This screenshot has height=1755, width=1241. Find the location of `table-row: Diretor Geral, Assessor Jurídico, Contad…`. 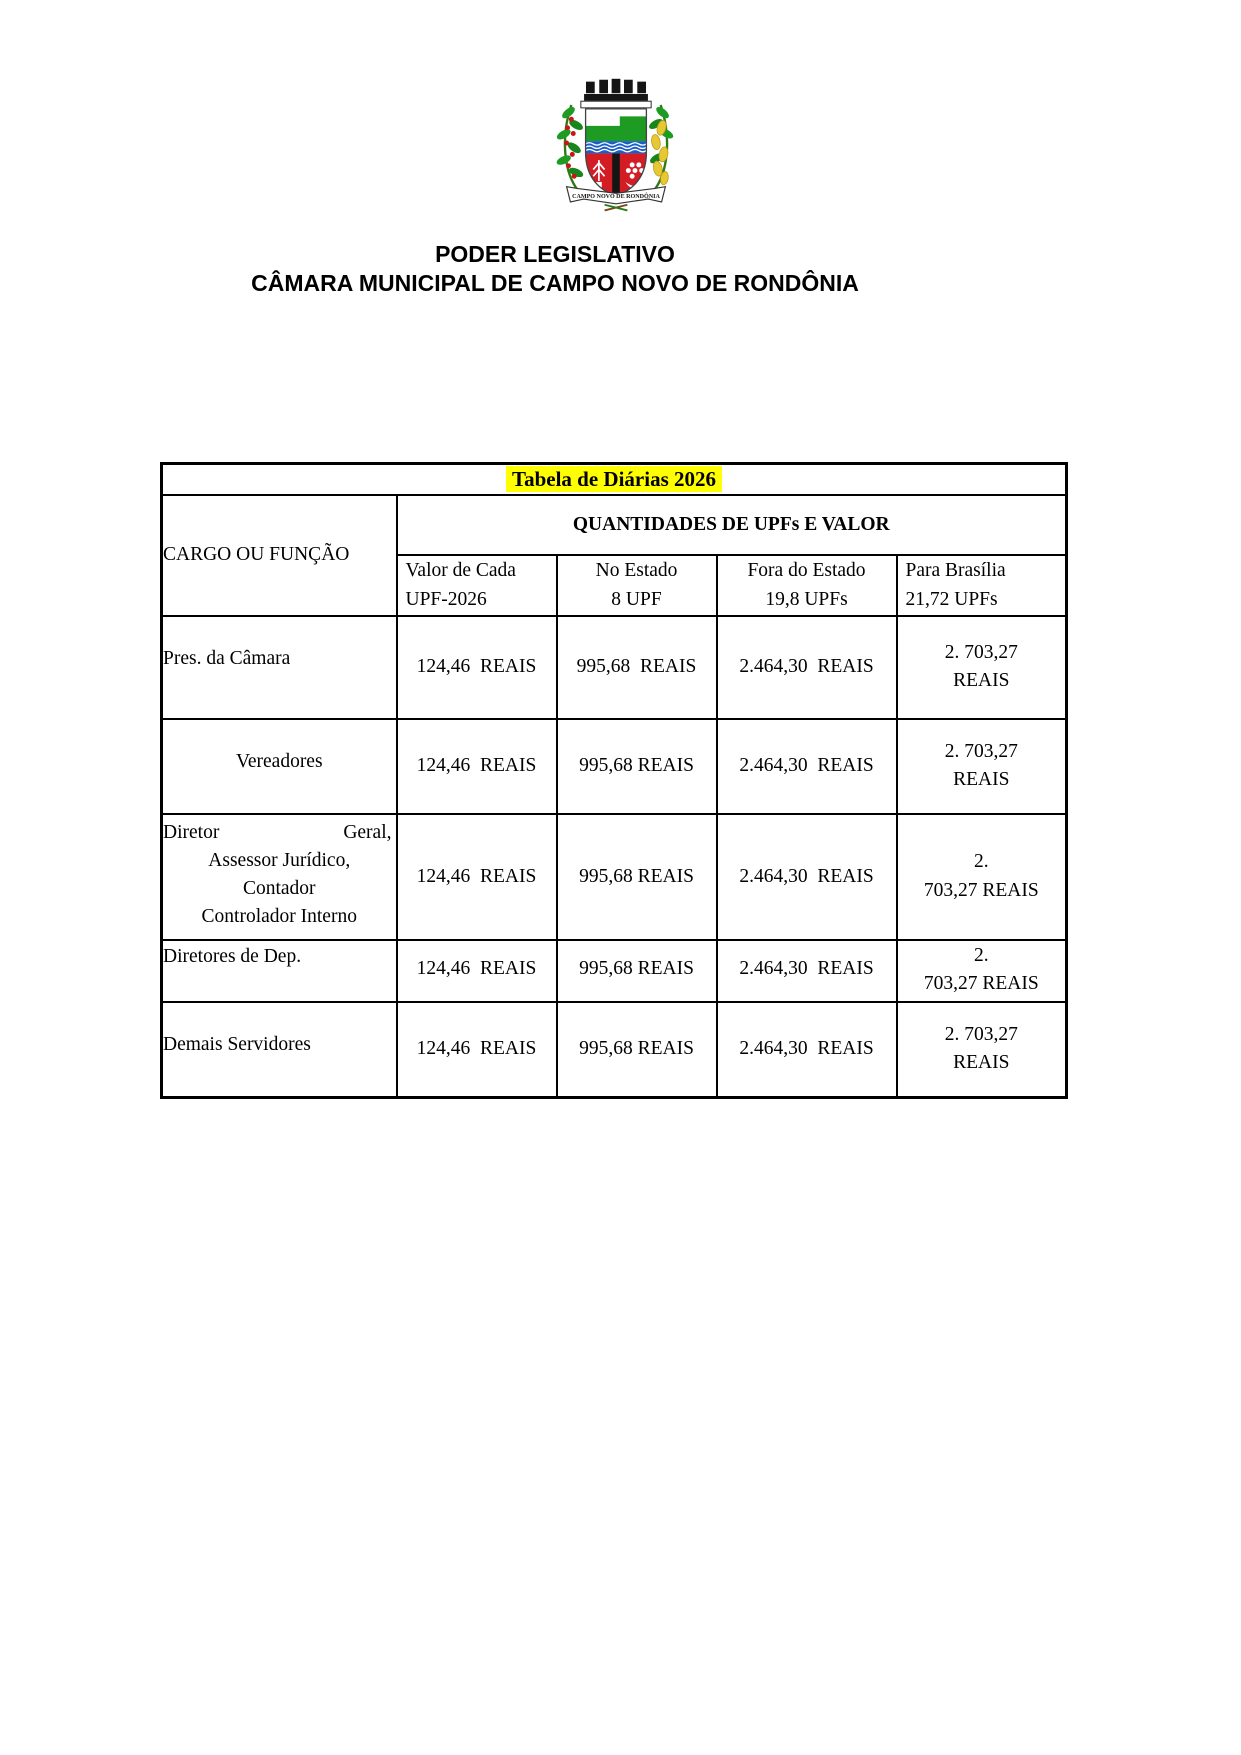

table-row: Diretor Geral, Assessor Jurídico, Contad… is located at coordinates (614, 876).